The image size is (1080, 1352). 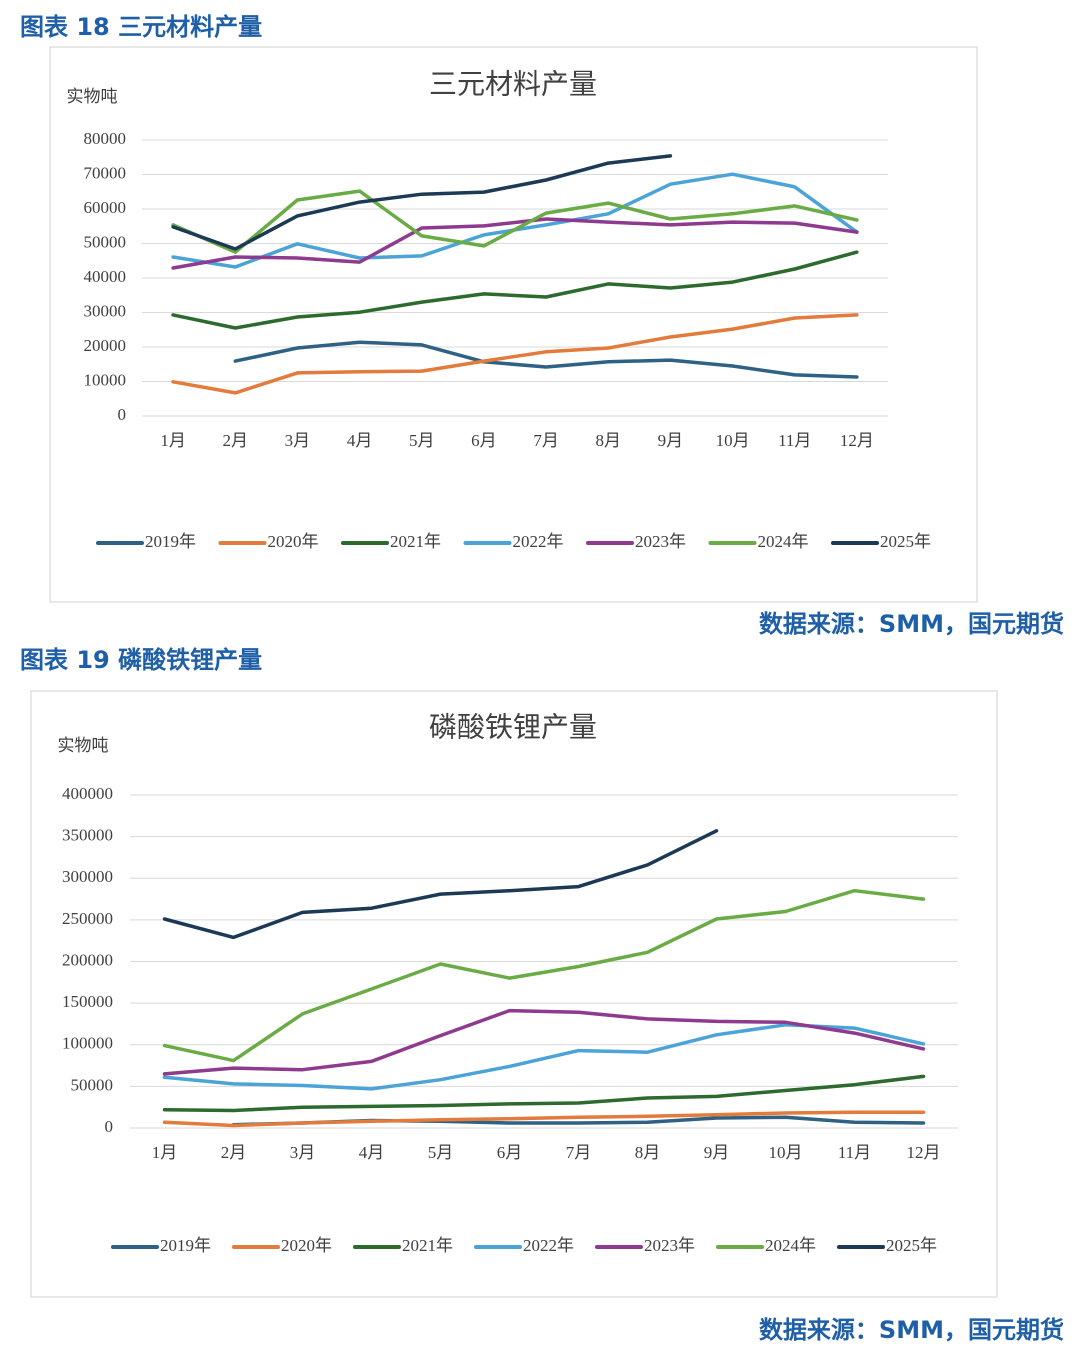 What do you see at coordinates (105, 172) in the screenshot?
I see `y-tick-label: 70000` at bounding box center [105, 172].